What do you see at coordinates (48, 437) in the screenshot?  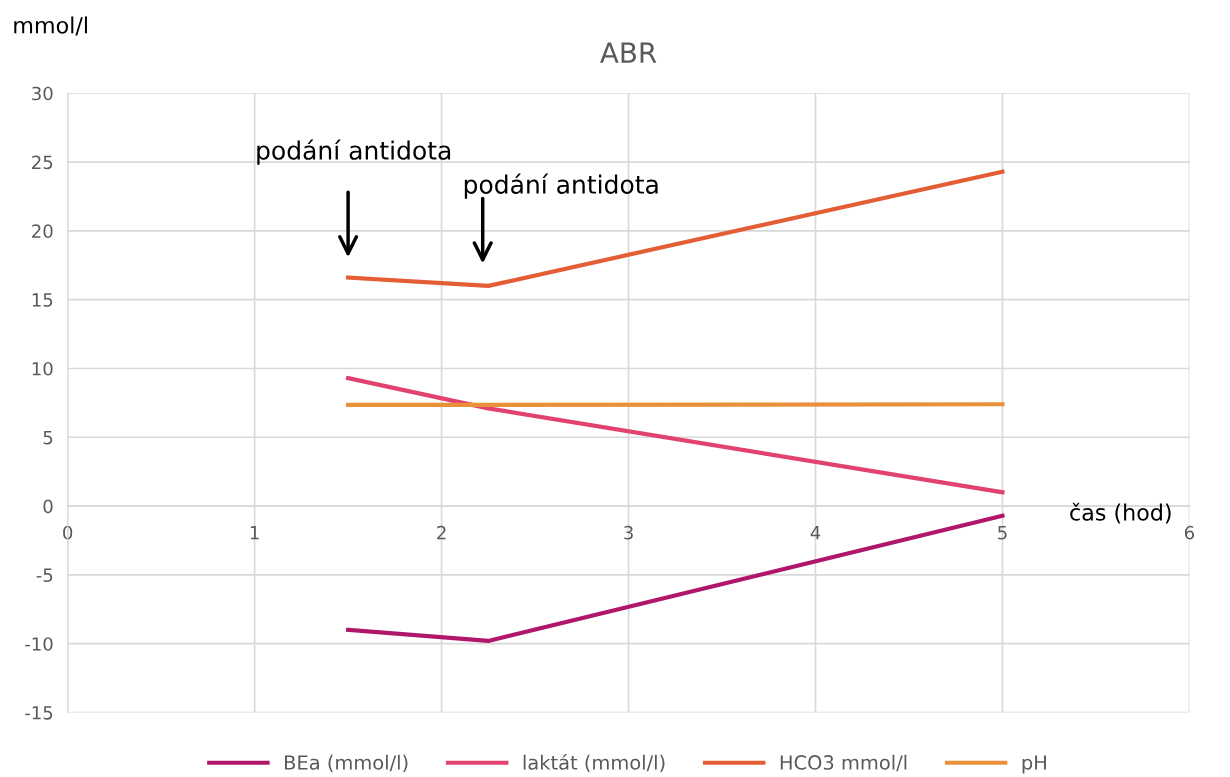 I see `y-tick-label: 5` at bounding box center [48, 437].